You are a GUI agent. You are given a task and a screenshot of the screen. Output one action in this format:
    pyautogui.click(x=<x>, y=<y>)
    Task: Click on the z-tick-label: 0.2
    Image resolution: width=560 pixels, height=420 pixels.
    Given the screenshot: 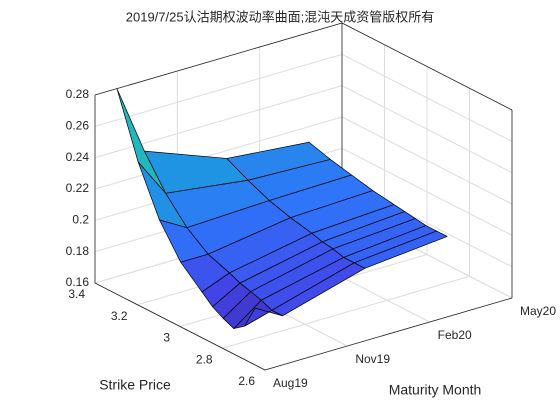 What is the action you would take?
    pyautogui.click(x=80, y=220)
    